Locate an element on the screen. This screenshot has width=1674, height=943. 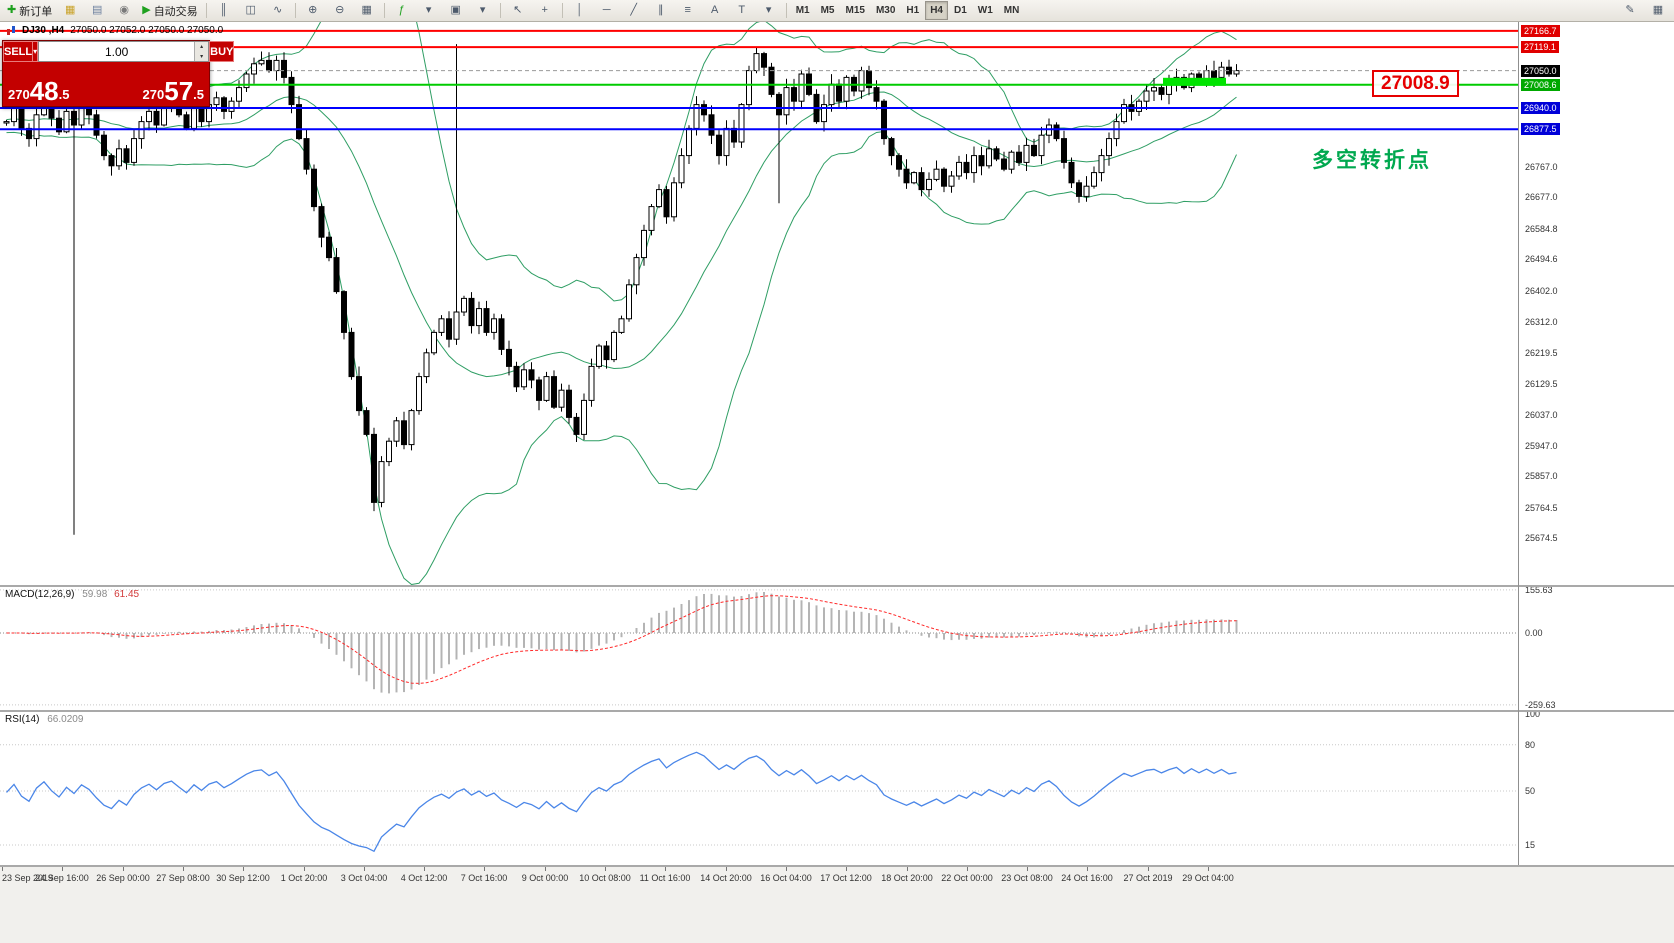
horizontal-line-button: ─ is located at coordinates (607, 11).